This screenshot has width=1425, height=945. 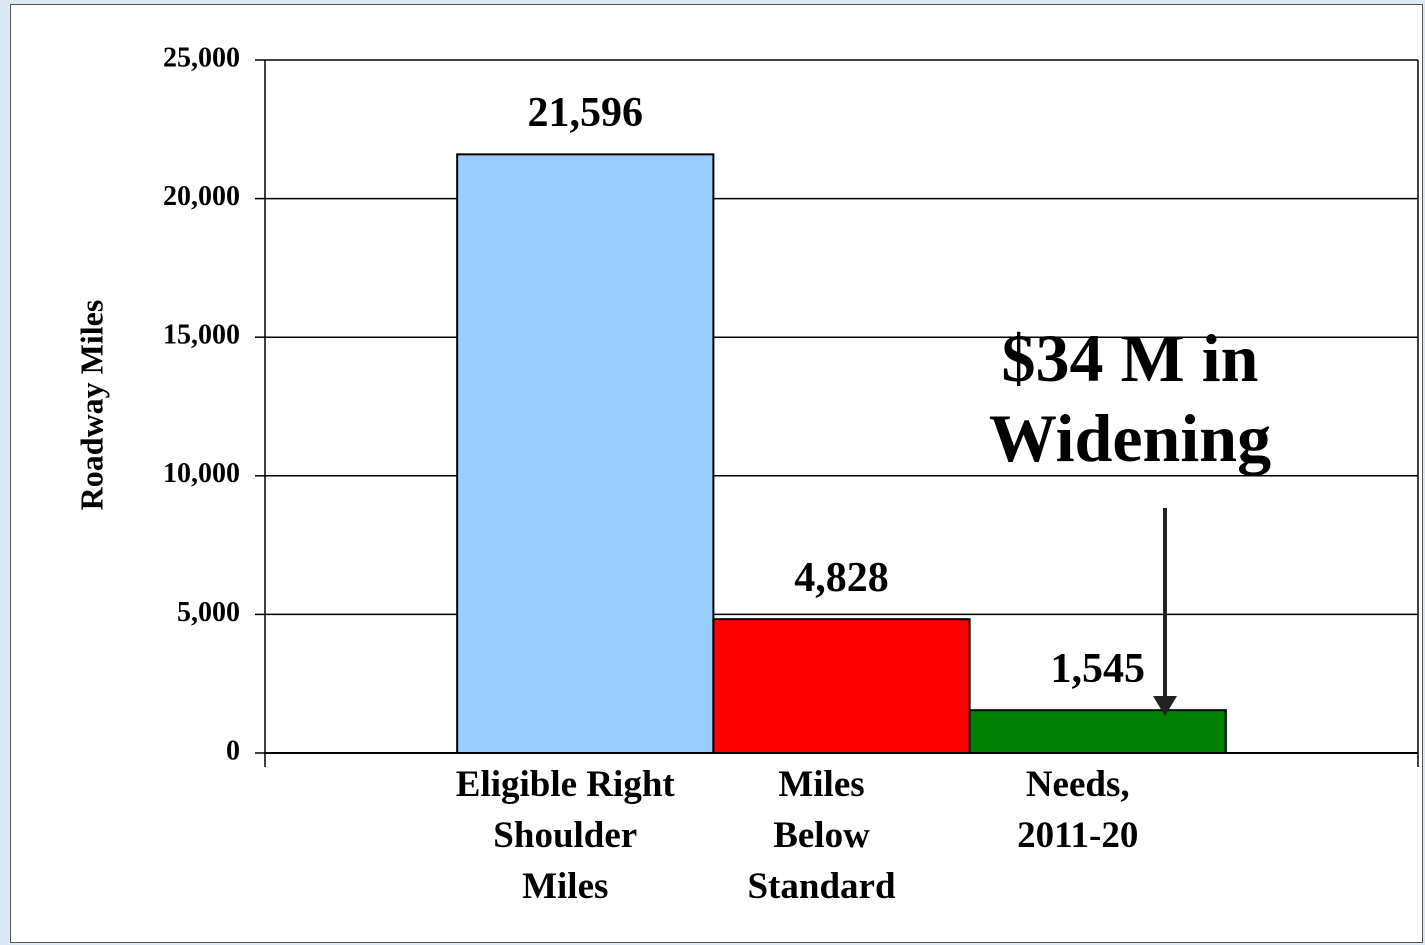 I want to click on y-tick-label: 10,000, so click(x=201, y=473).